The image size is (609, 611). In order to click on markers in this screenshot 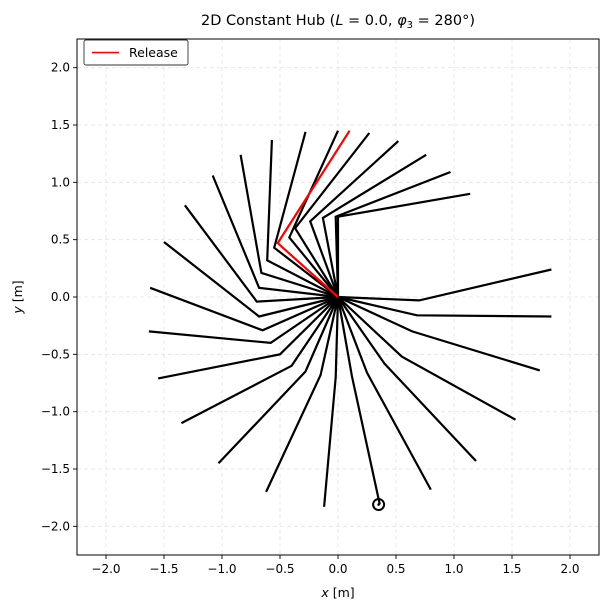, I will do `click(379, 505)`.